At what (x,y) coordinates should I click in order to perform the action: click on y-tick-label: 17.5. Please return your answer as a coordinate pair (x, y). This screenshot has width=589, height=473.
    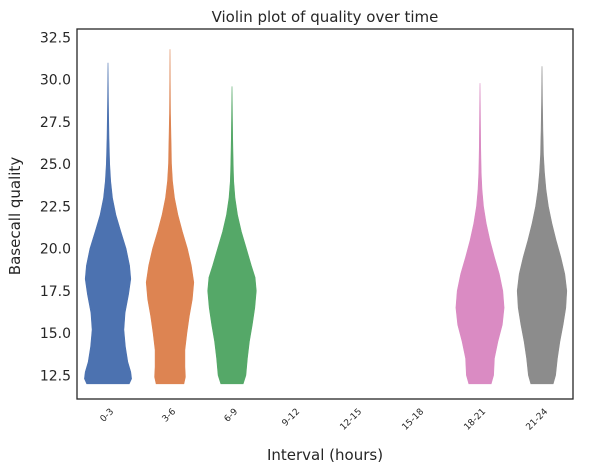
    Looking at the image, I should click on (55, 292).